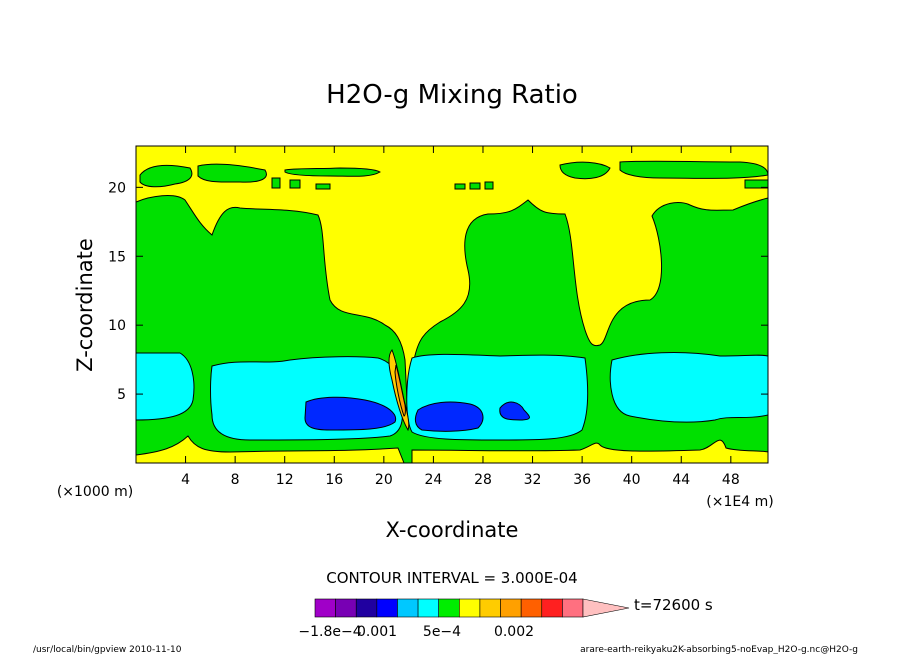 This screenshot has width=904, height=654. Describe the element at coordinates (673, 605) in the screenshot. I see `time-label: t=72600 s` at that location.